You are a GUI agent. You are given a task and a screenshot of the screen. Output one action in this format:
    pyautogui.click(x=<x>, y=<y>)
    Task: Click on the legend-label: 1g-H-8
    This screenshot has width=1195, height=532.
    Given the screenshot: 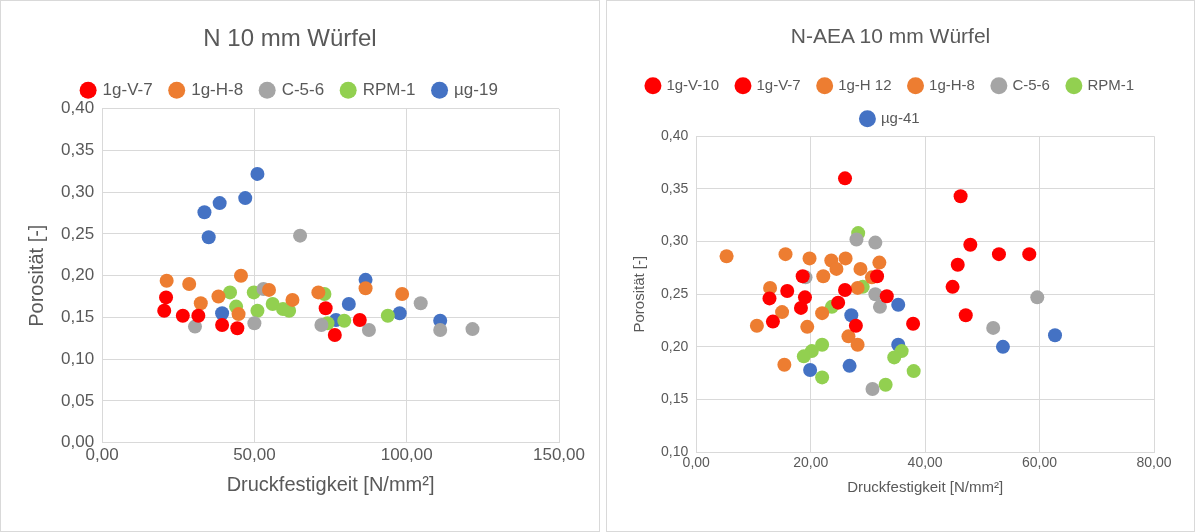 What is the action you would take?
    pyautogui.click(x=952, y=84)
    